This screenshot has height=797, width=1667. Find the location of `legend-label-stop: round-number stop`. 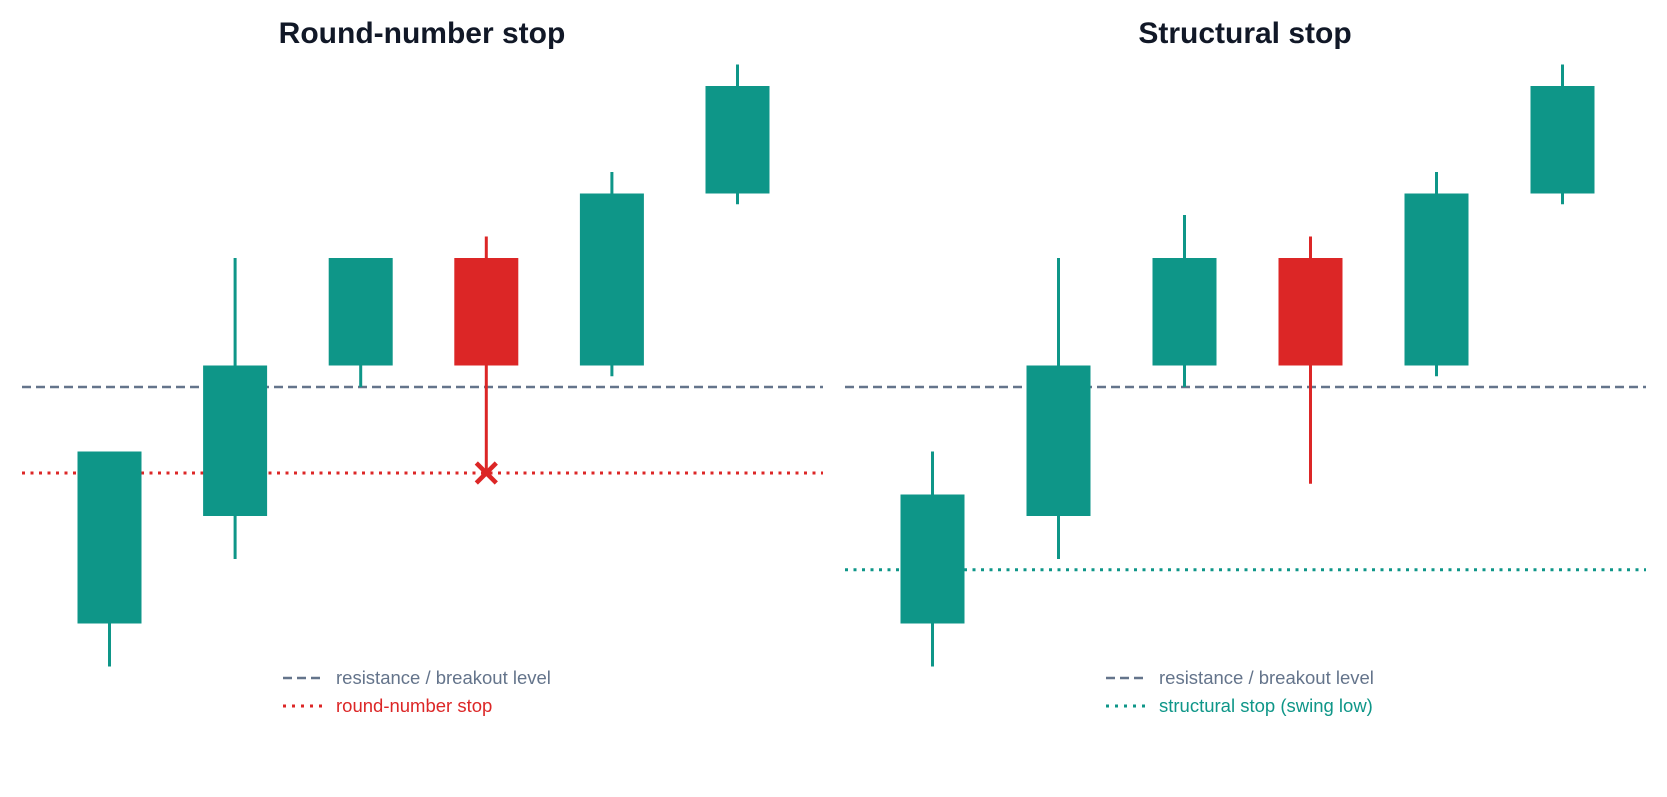

legend-label-stop: round-number stop is located at coordinates (414, 705).